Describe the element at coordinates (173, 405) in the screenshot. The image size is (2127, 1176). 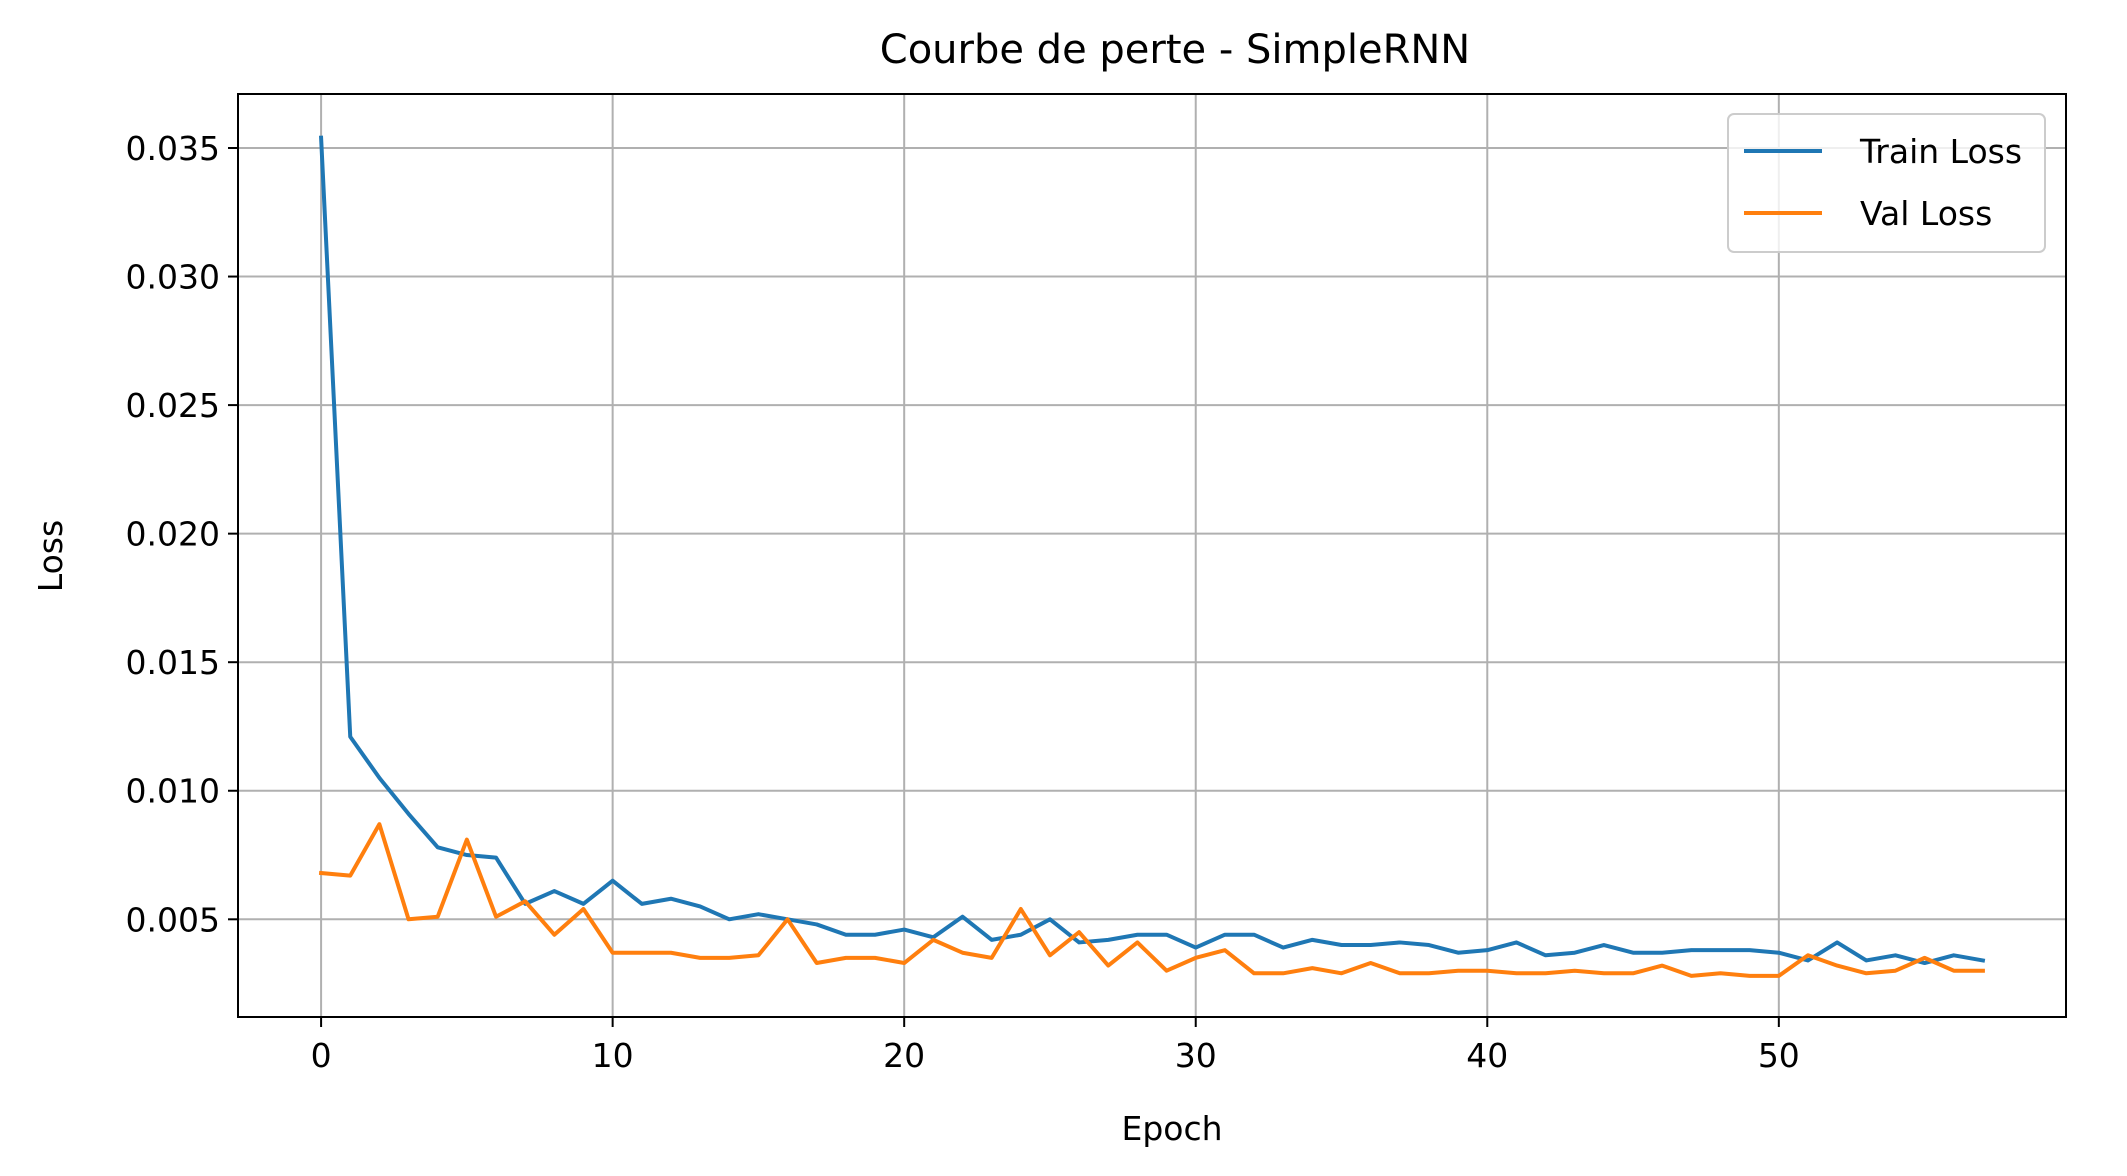
I see `y-tick-label: 0.025` at that location.